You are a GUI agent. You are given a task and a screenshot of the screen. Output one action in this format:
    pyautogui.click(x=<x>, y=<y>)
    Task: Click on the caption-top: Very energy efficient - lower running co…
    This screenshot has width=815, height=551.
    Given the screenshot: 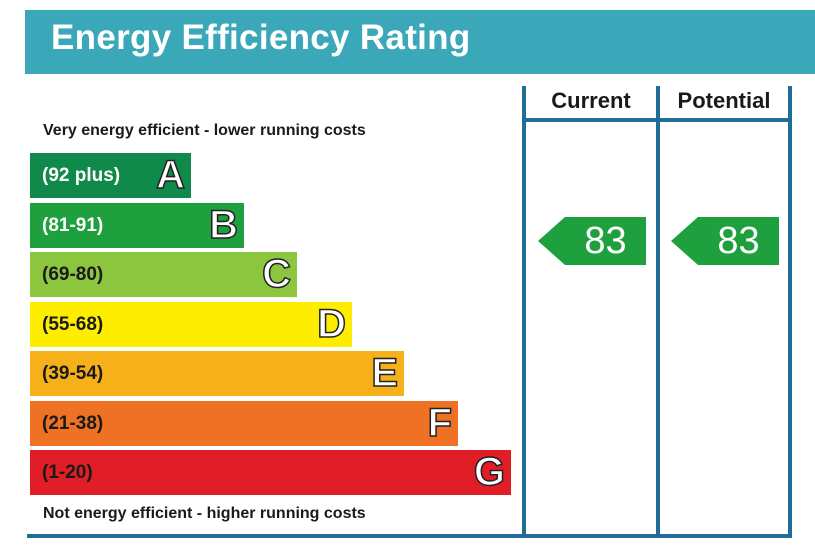 What is the action you would take?
    pyautogui.click(x=204, y=130)
    